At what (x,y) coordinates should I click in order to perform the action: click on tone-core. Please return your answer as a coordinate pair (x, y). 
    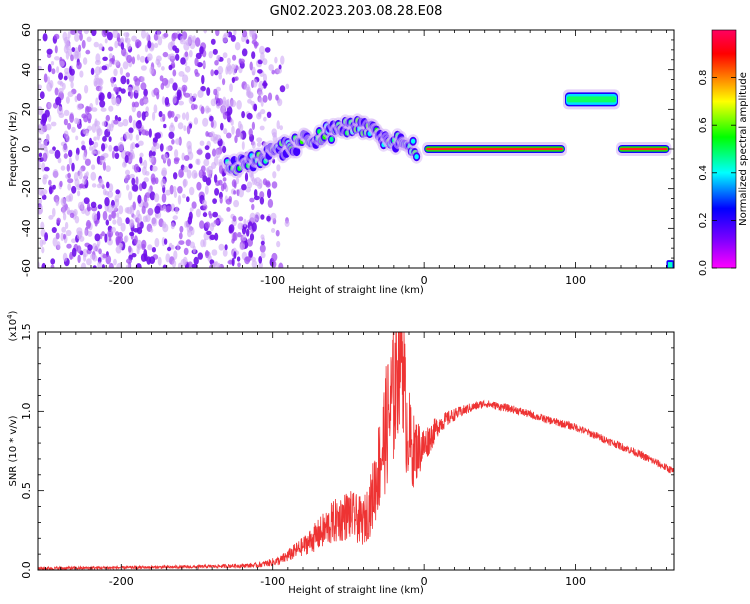
    Looking at the image, I should click on (591, 99).